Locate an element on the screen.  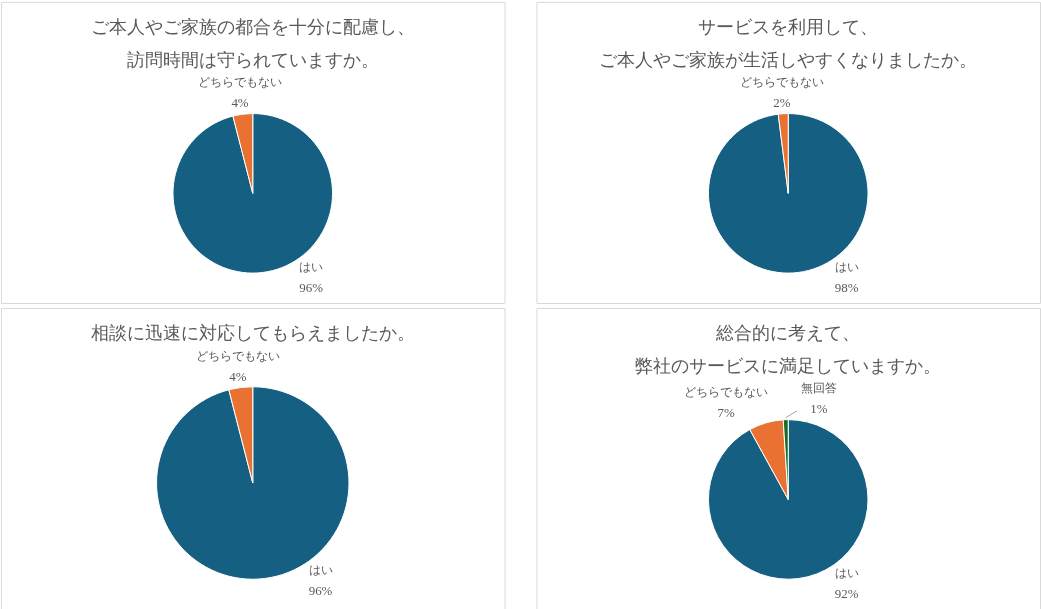
chart-title: 相談に迅速に対応してもらえましたか。 is located at coordinates (252, 332).